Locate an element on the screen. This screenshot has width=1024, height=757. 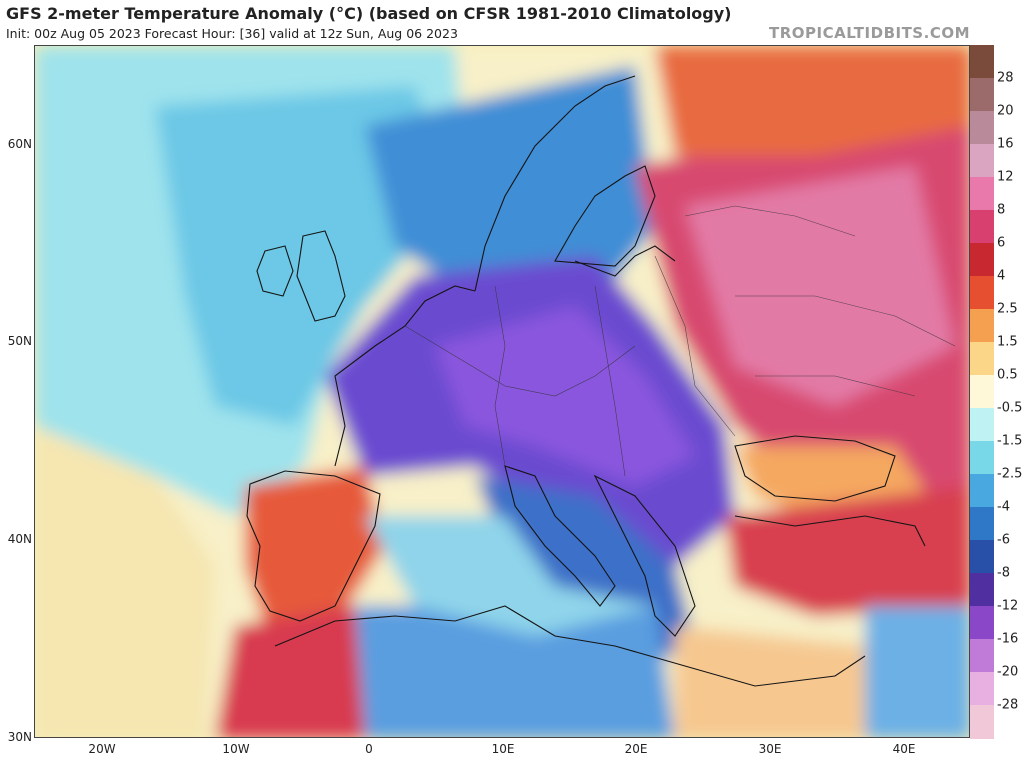
colorbar-tick-label: -4 is located at coordinates (1003, 507).